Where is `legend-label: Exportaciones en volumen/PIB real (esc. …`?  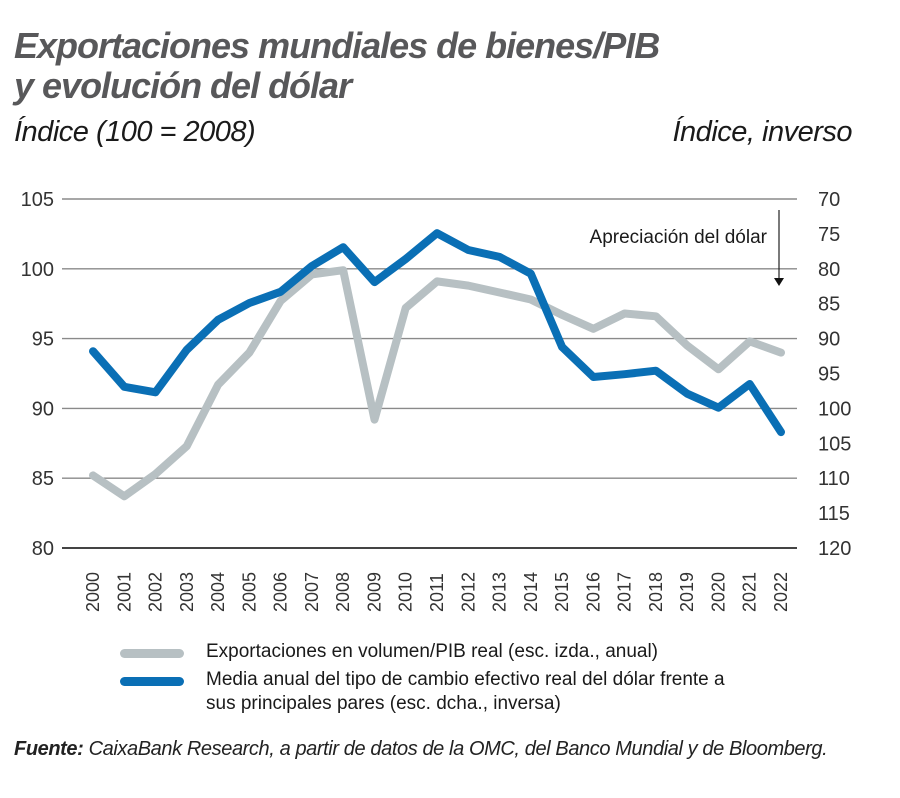 legend-label: Exportaciones en volumen/PIB real (esc. … is located at coordinates (432, 651).